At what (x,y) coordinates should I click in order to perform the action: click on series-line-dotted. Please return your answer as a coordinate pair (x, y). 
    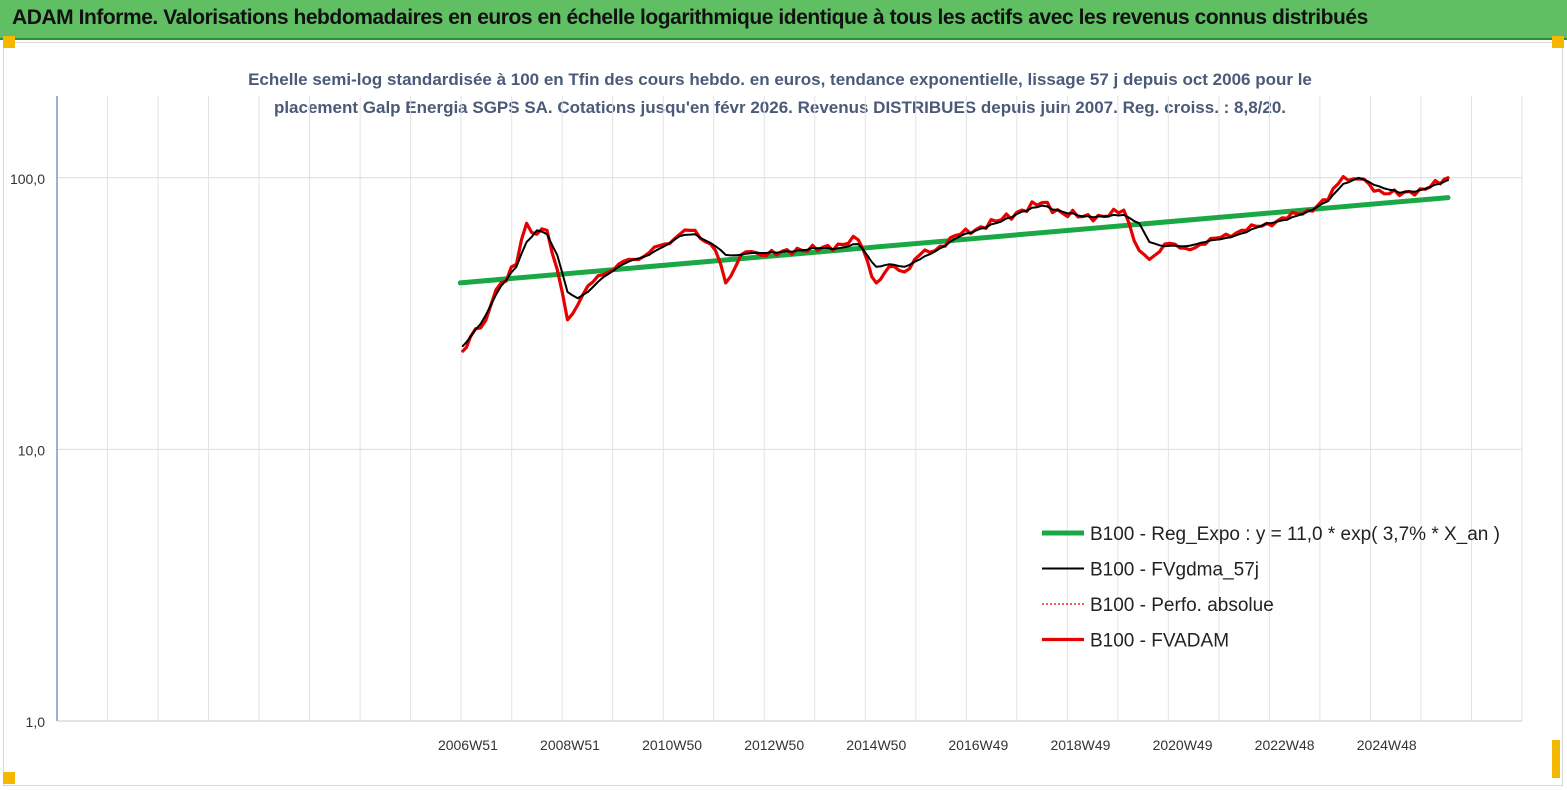
    Looking at the image, I should click on (955, 264).